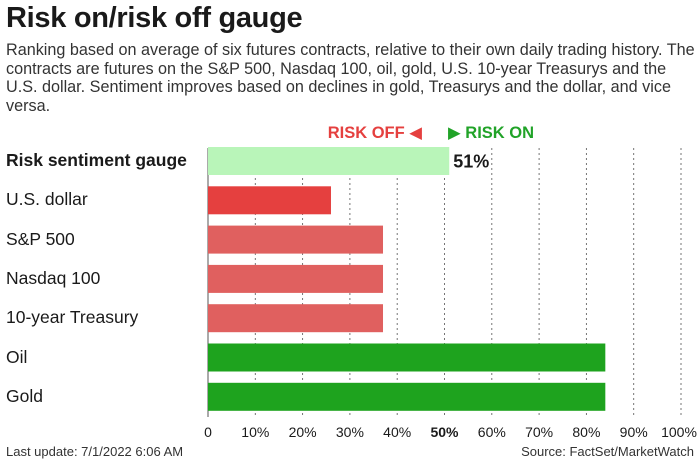  What do you see at coordinates (454, 133) in the screenshot?
I see `triangle-right-icon: ▶` at bounding box center [454, 133].